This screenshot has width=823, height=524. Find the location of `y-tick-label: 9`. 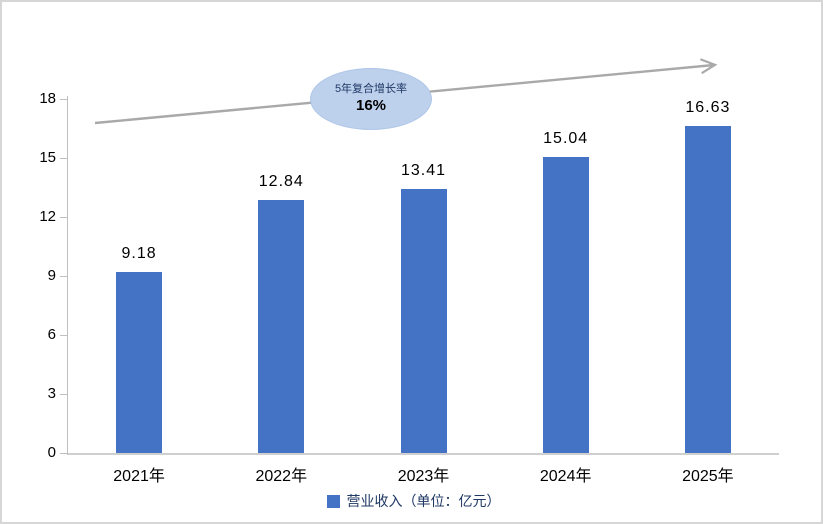

y-tick-label: 9 is located at coordinates (51, 275).